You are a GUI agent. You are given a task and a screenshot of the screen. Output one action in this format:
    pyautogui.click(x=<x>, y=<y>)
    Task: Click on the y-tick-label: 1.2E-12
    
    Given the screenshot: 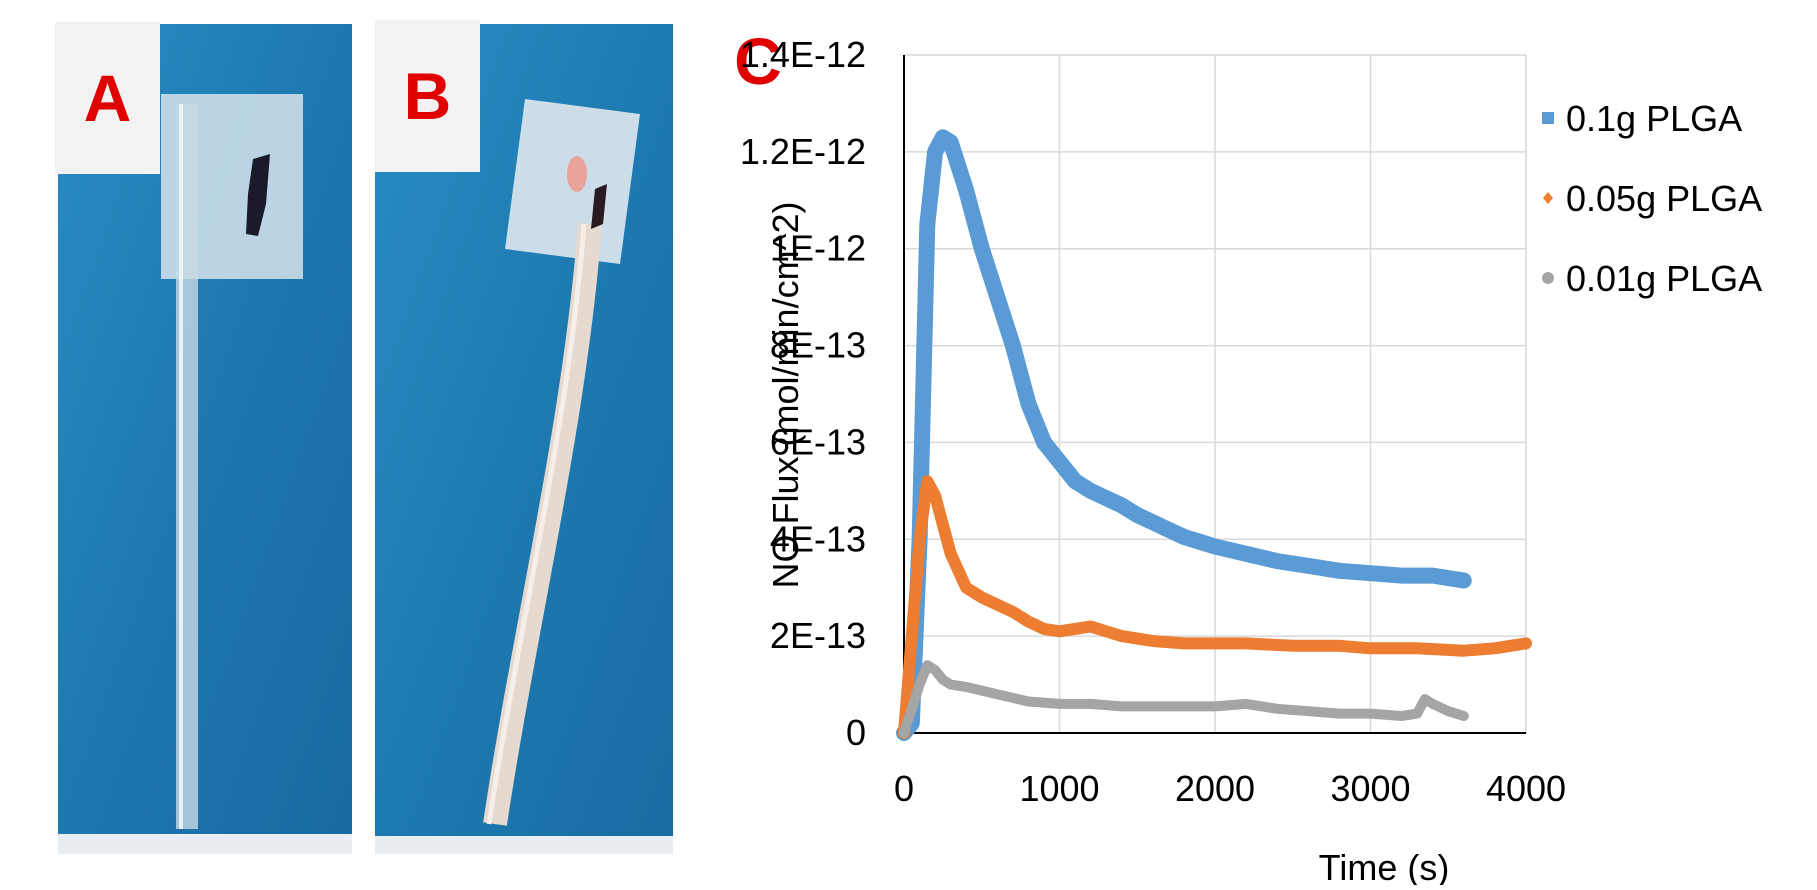 What is the action you would take?
    pyautogui.click(x=803, y=151)
    